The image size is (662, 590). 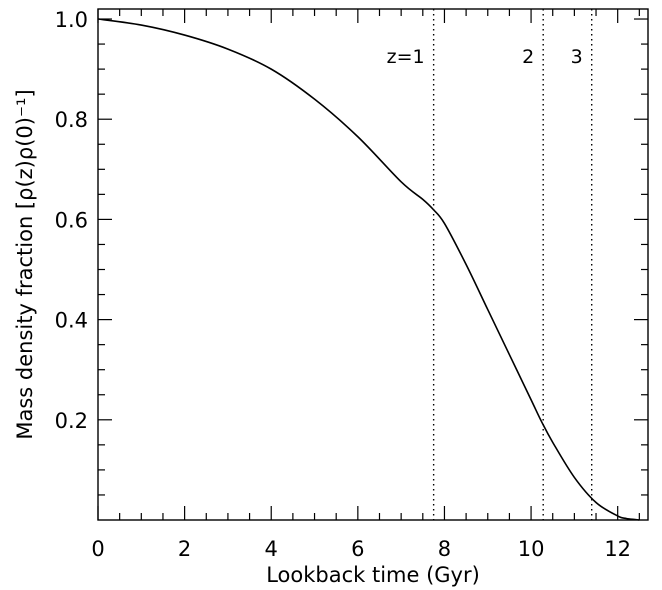 I want to click on x-tick-label: 2, so click(x=184, y=549).